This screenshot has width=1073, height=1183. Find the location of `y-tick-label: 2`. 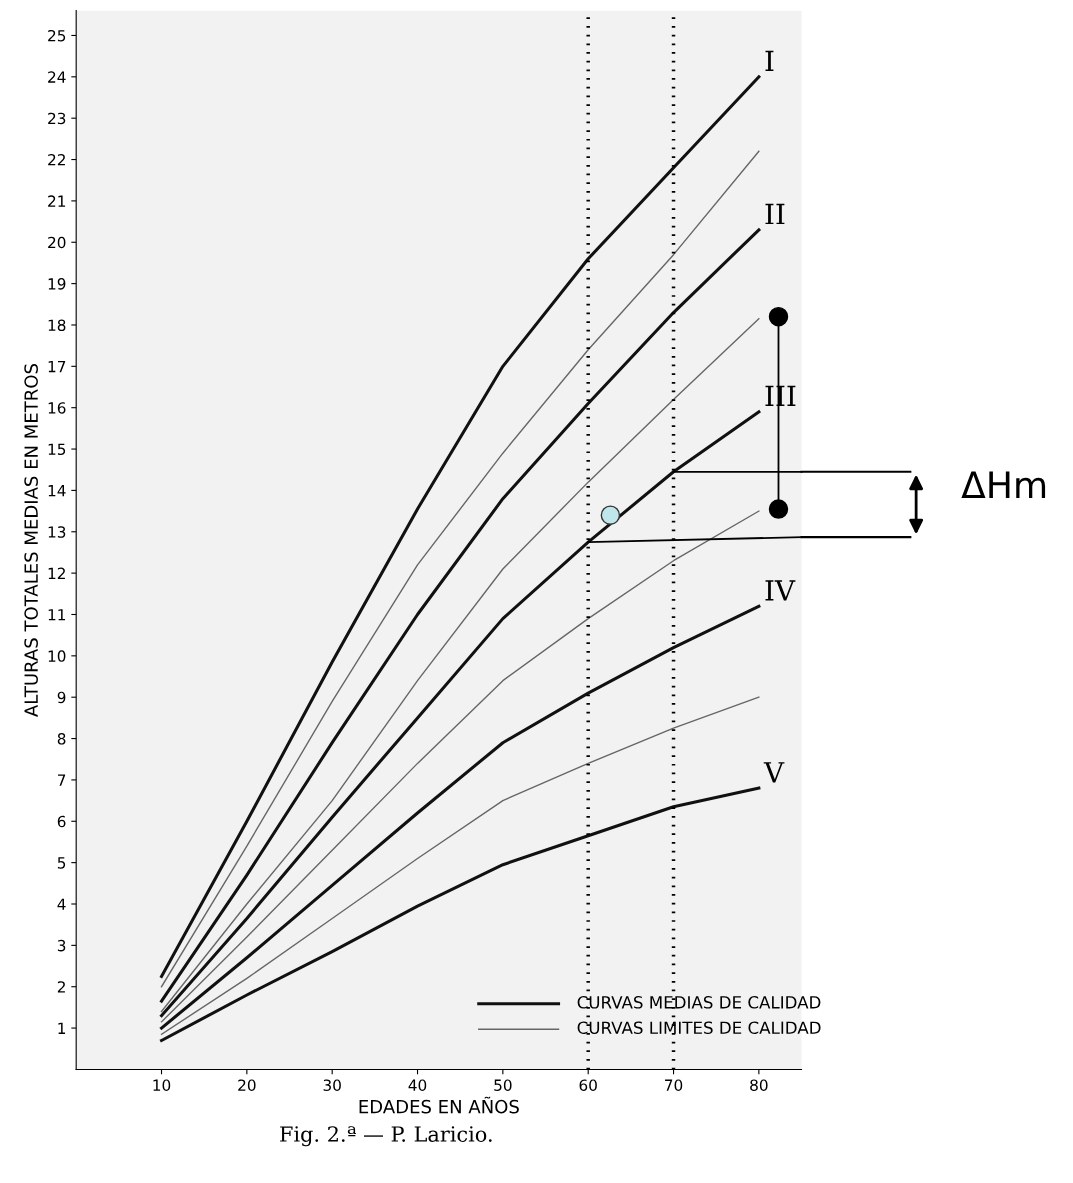

y-tick-label: 2 is located at coordinates (61, 987).